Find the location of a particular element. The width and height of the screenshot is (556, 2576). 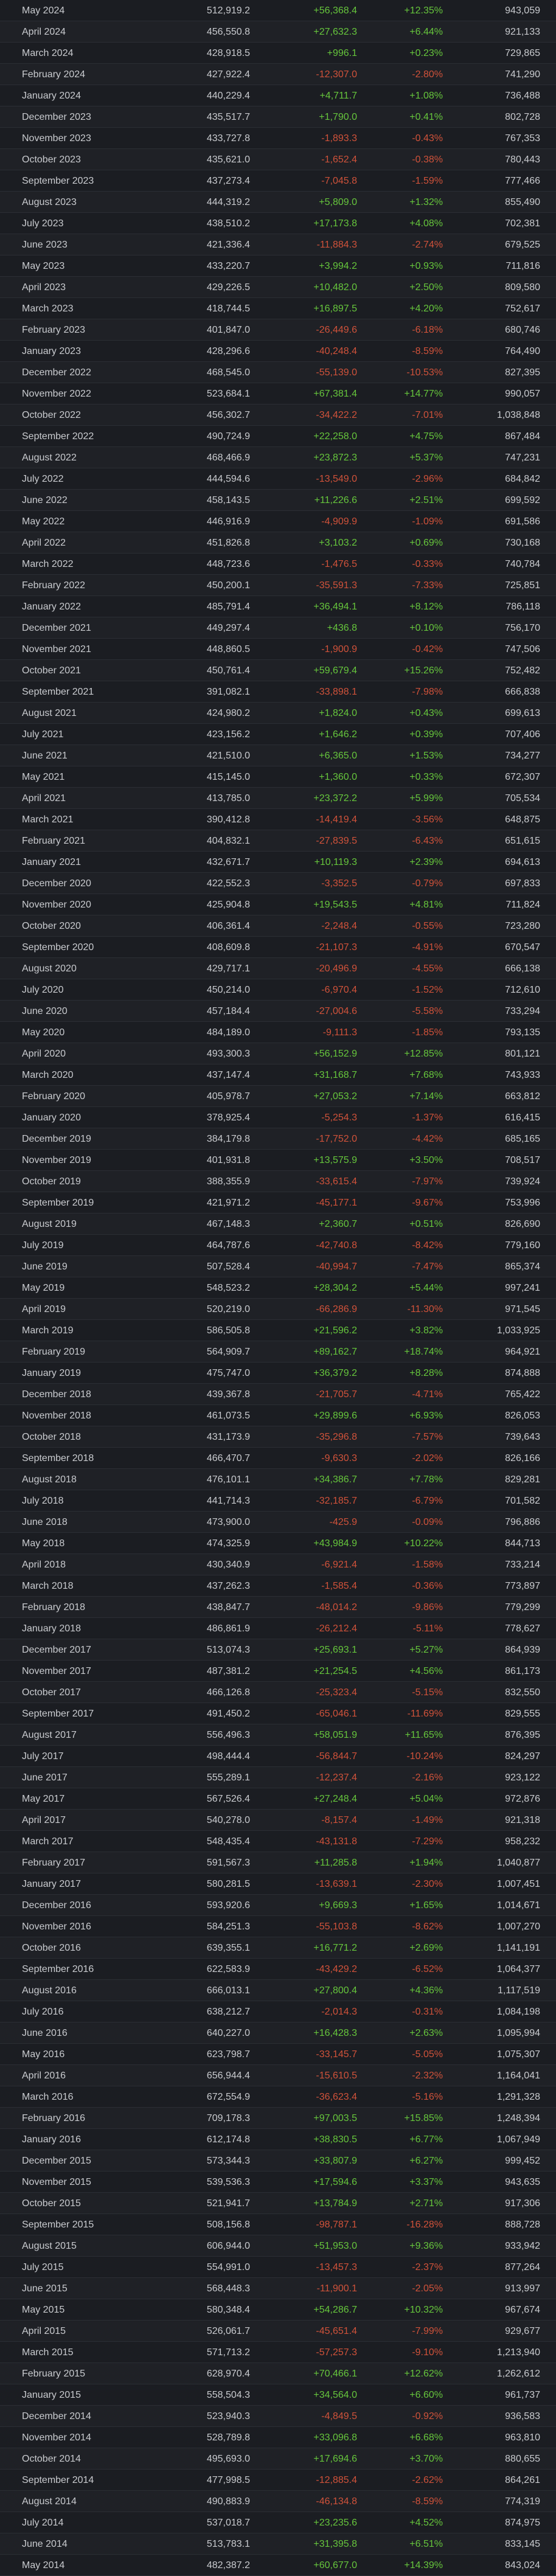

month-cell: August 2018 is located at coordinates (50, 1479).